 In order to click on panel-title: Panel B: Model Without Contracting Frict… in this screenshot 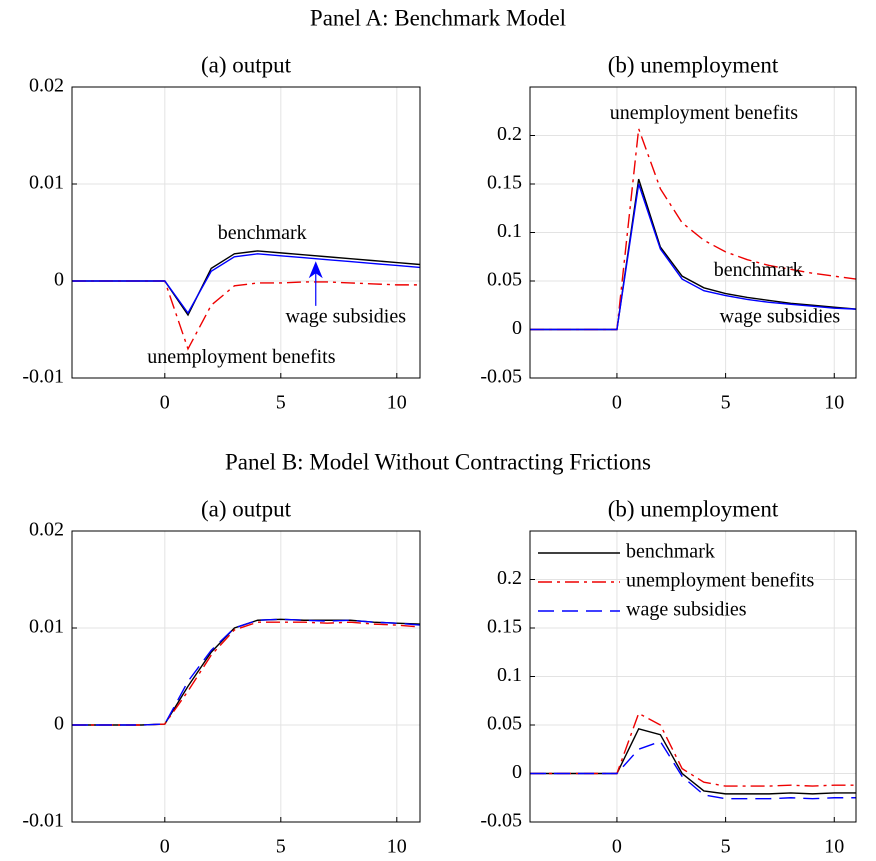, I will do `click(438, 461)`.